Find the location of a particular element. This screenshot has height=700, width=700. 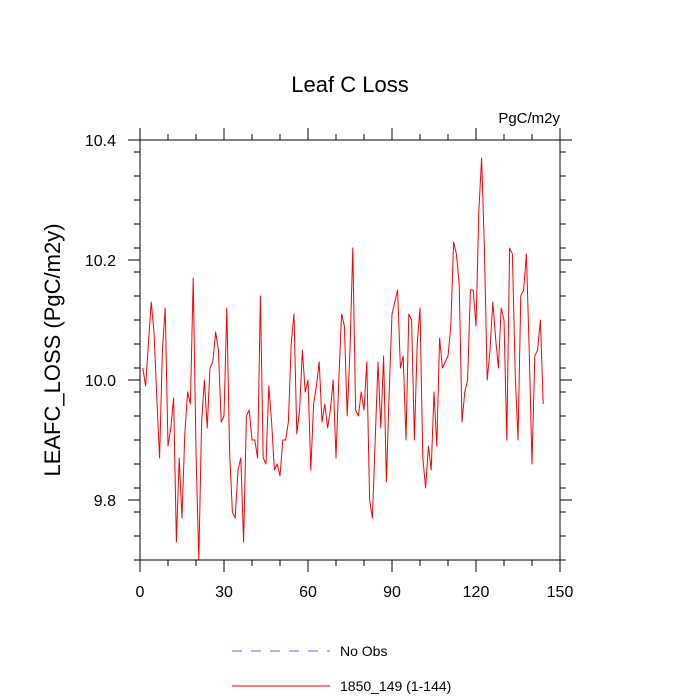

legend-label: 1850_149 (1-144) is located at coordinates (395, 686).